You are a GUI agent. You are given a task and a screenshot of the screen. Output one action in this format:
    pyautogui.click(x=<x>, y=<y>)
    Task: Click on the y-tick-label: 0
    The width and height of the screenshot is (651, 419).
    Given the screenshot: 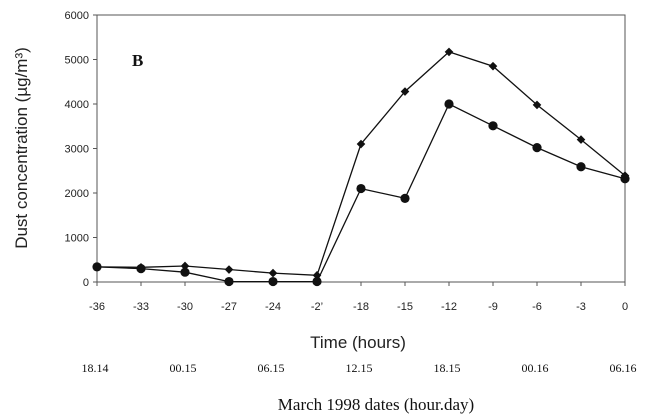 What is the action you would take?
    pyautogui.click(x=86, y=283)
    